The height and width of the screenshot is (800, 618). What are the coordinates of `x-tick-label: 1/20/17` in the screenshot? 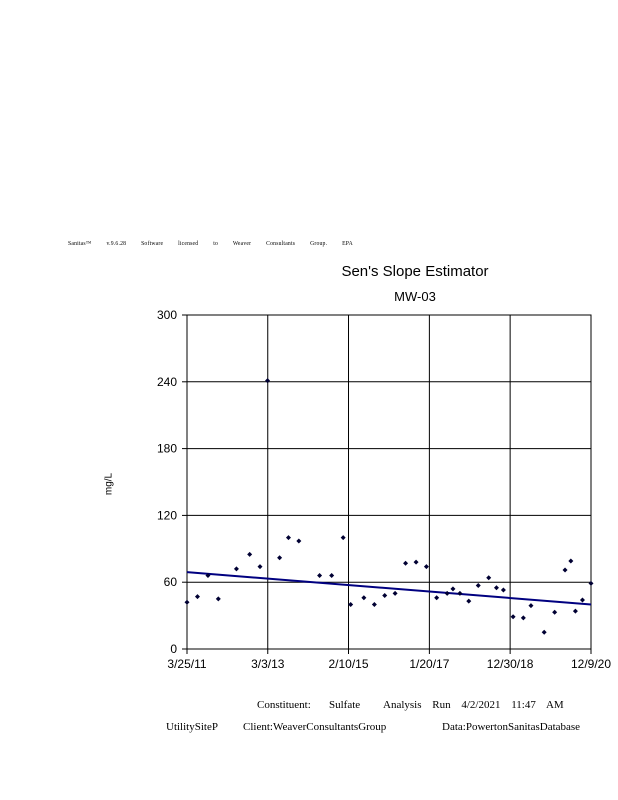 It's located at (429, 664).